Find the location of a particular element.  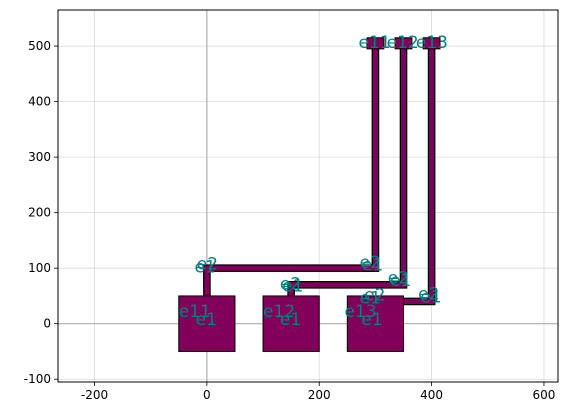

y-tick-label: -100 is located at coordinates (37, 379).